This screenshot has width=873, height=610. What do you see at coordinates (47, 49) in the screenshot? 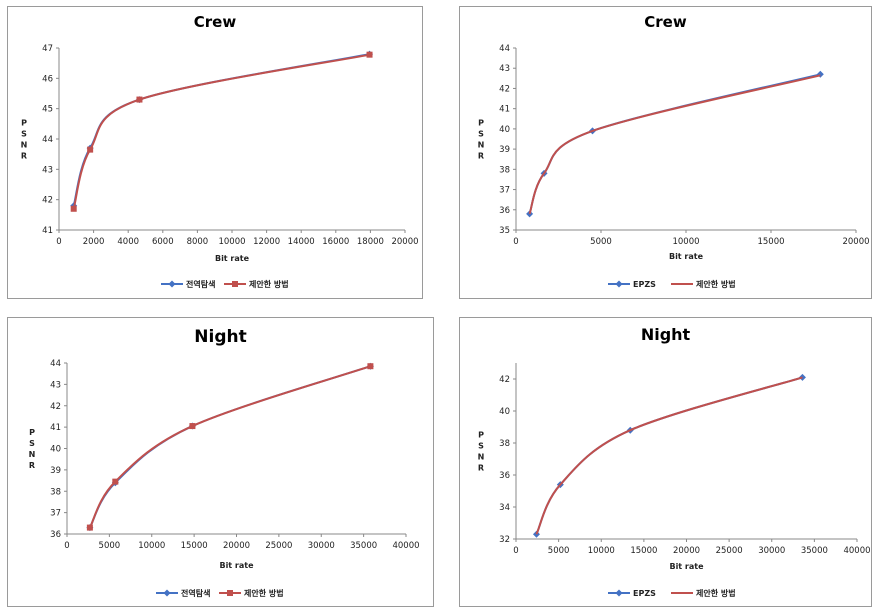
I see `y-tick-label: 47` at bounding box center [47, 49].